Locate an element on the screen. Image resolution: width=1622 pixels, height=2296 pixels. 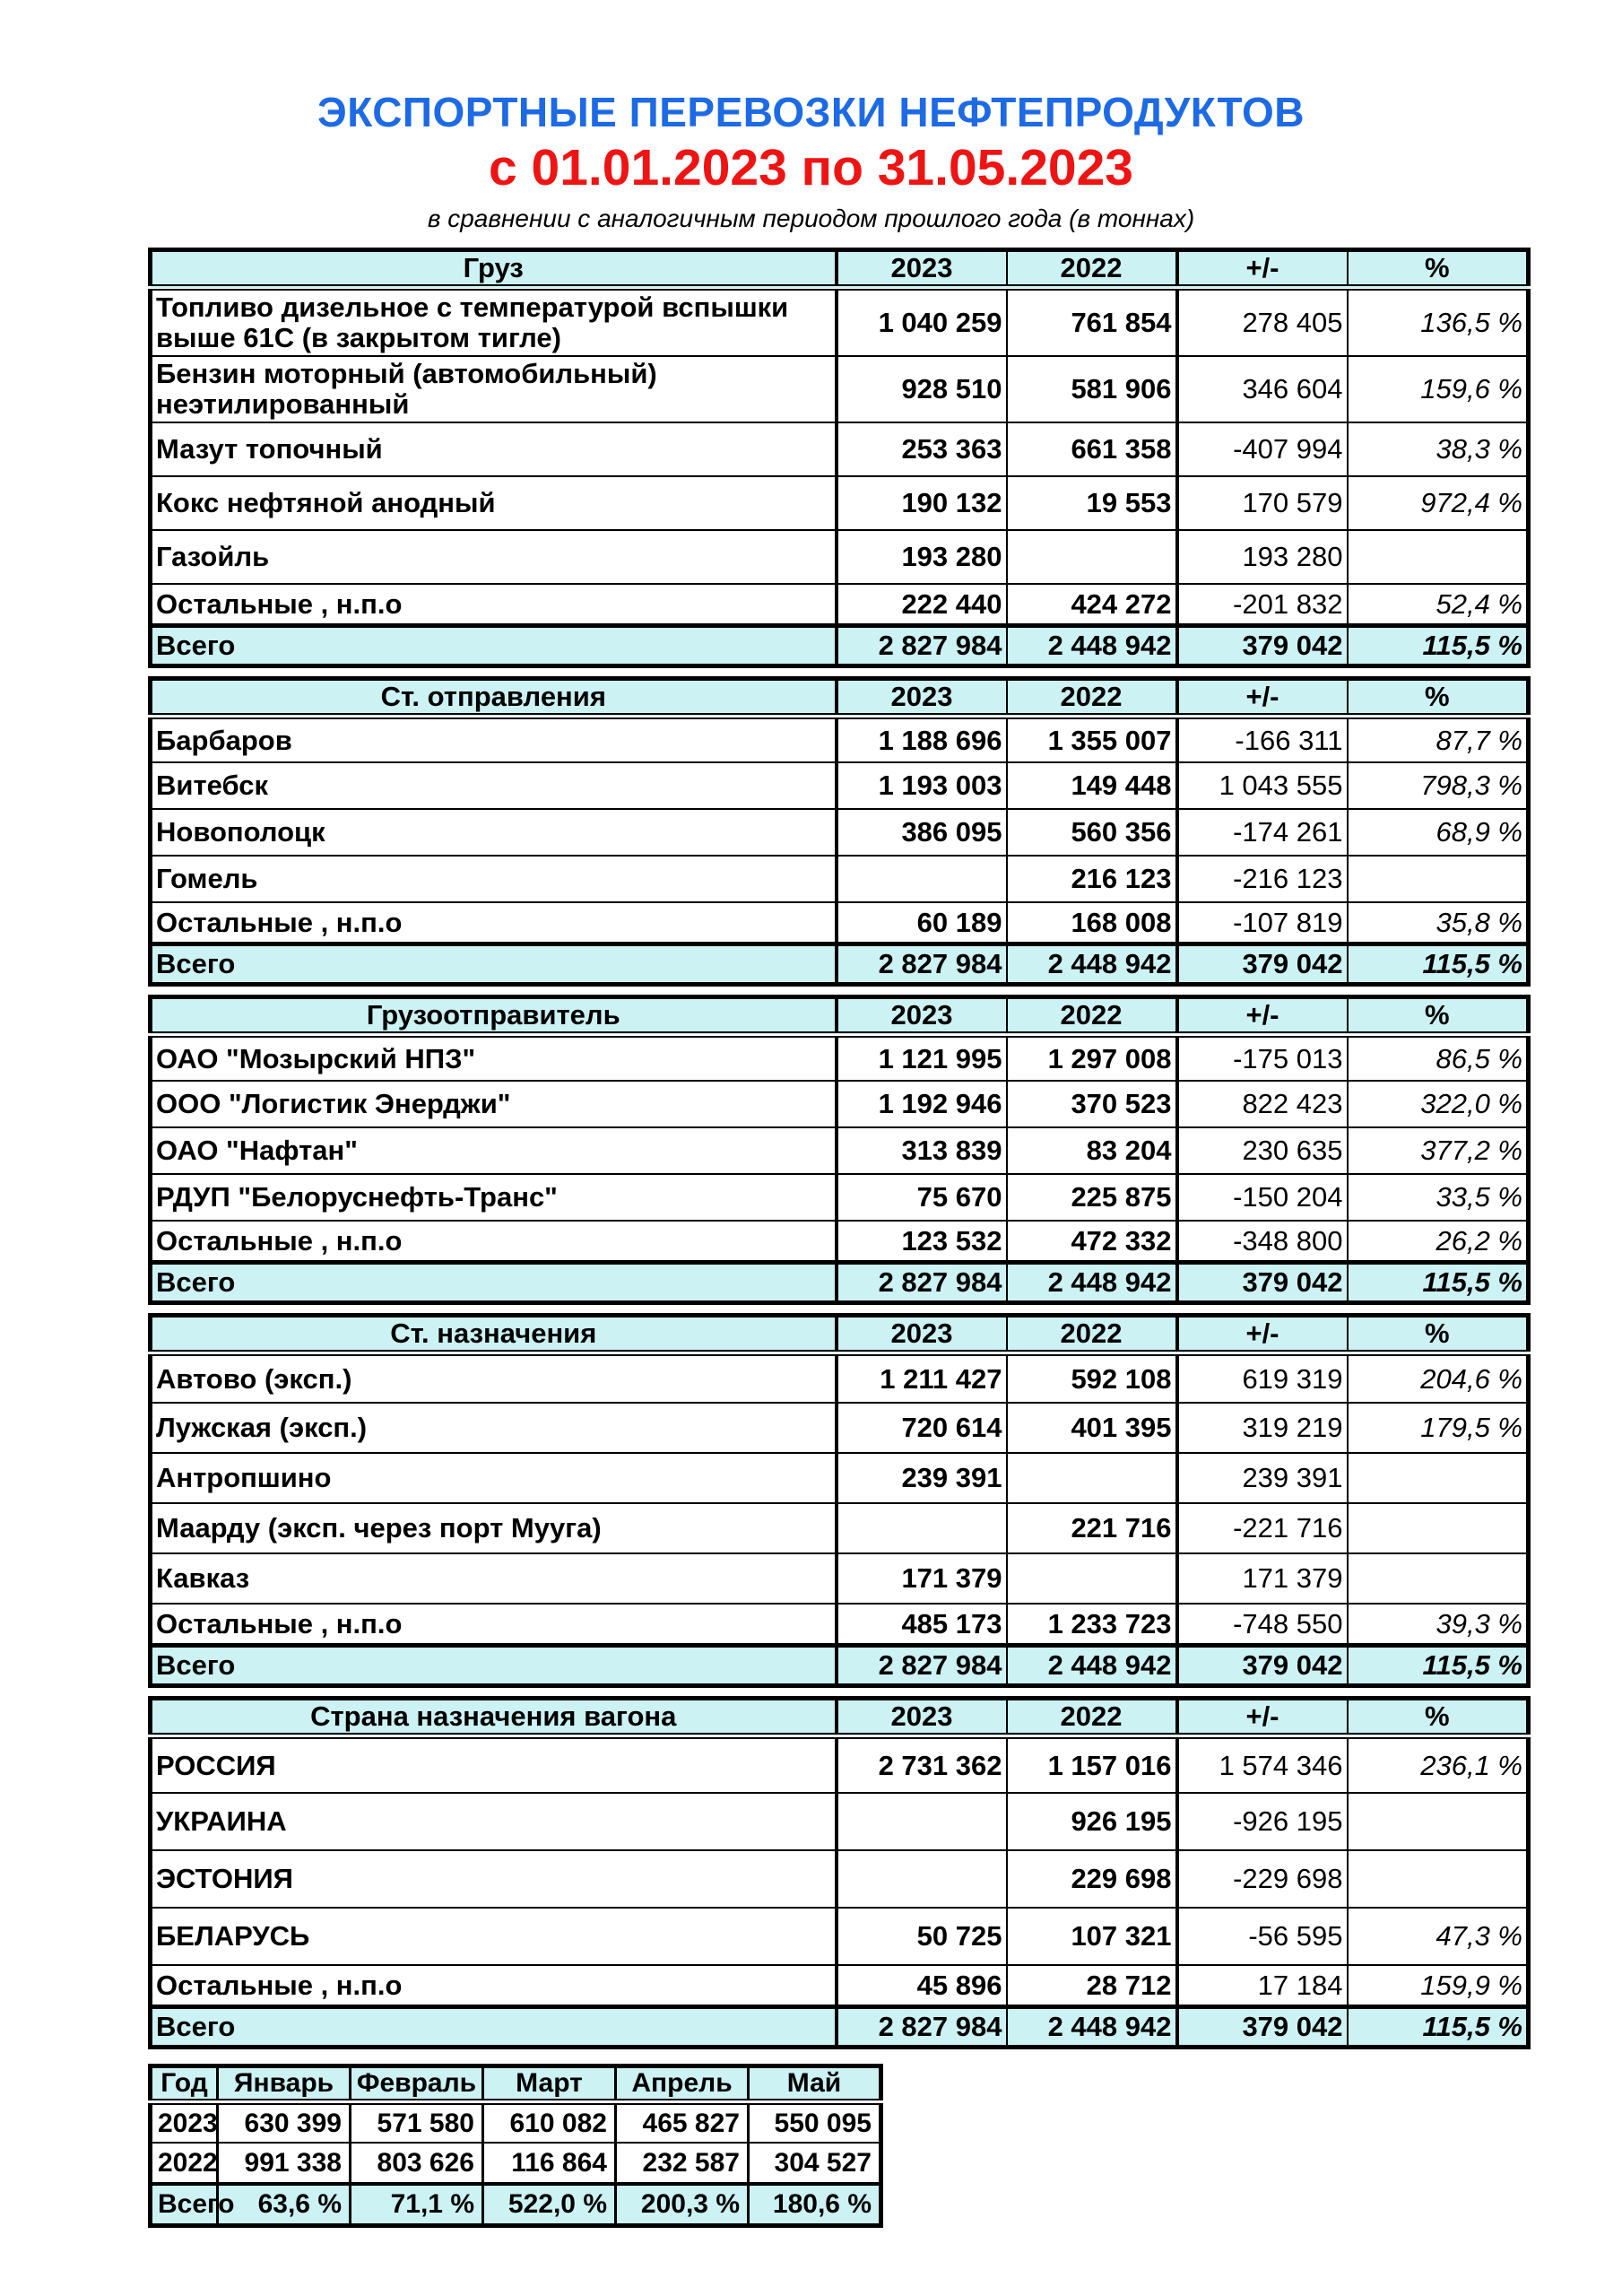
row-label: ЭСТОНИЯ is located at coordinates (494, 1879).